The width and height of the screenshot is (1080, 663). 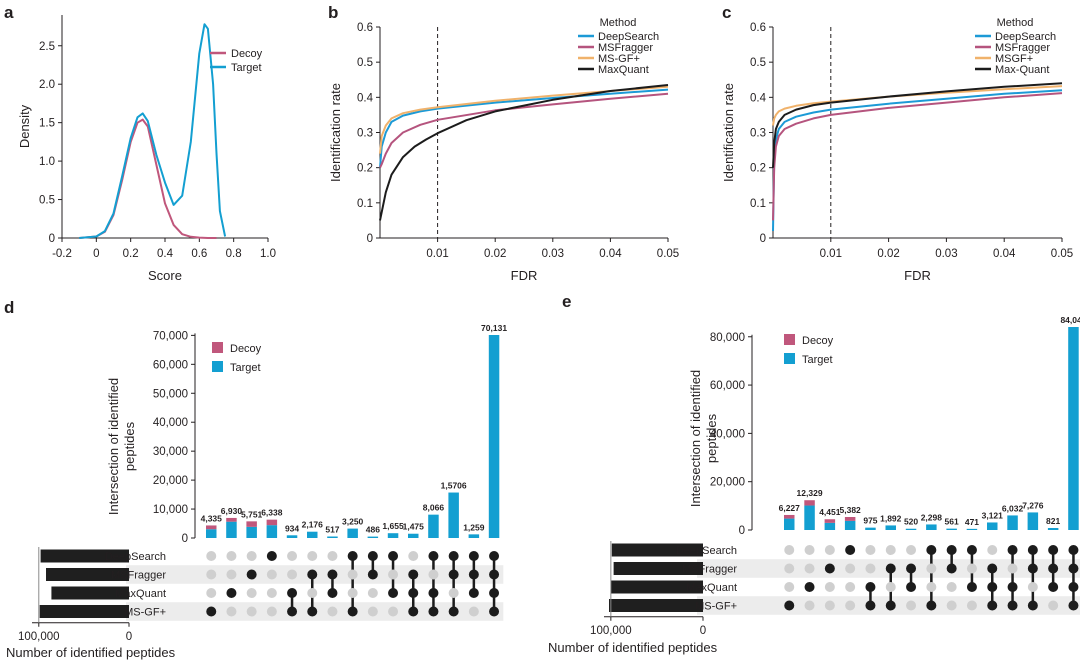 I want to click on bar-value-label: 975, so click(x=870, y=521).